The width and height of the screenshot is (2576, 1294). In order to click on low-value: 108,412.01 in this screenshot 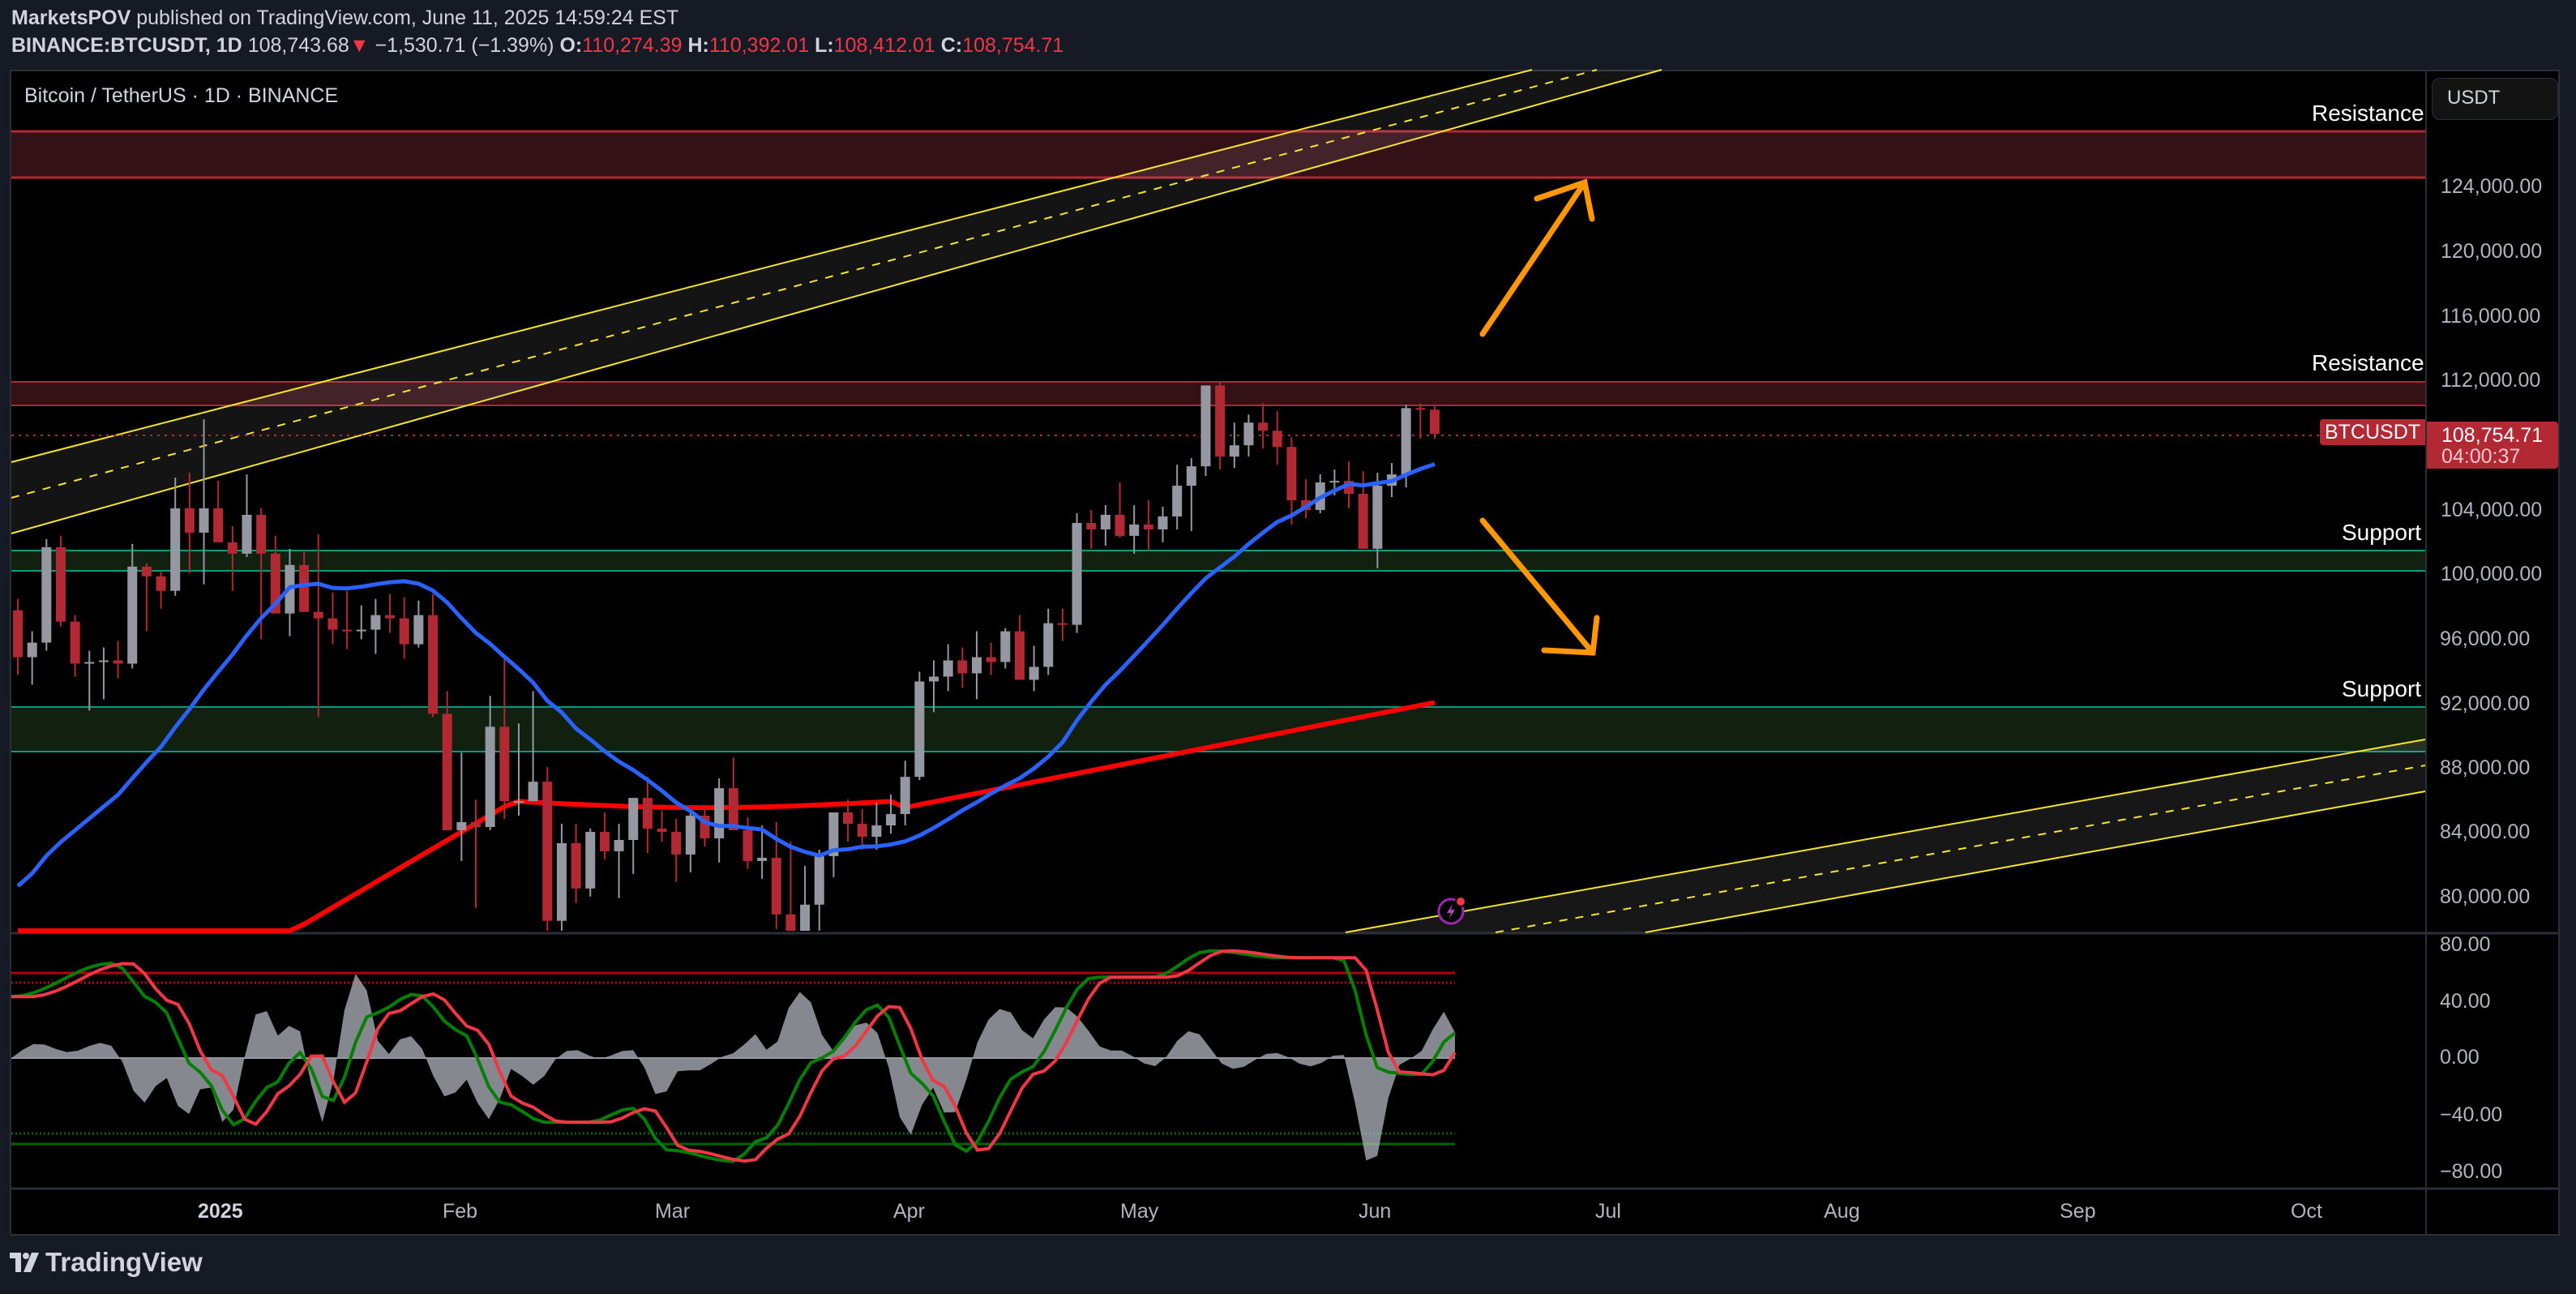, I will do `click(884, 45)`.